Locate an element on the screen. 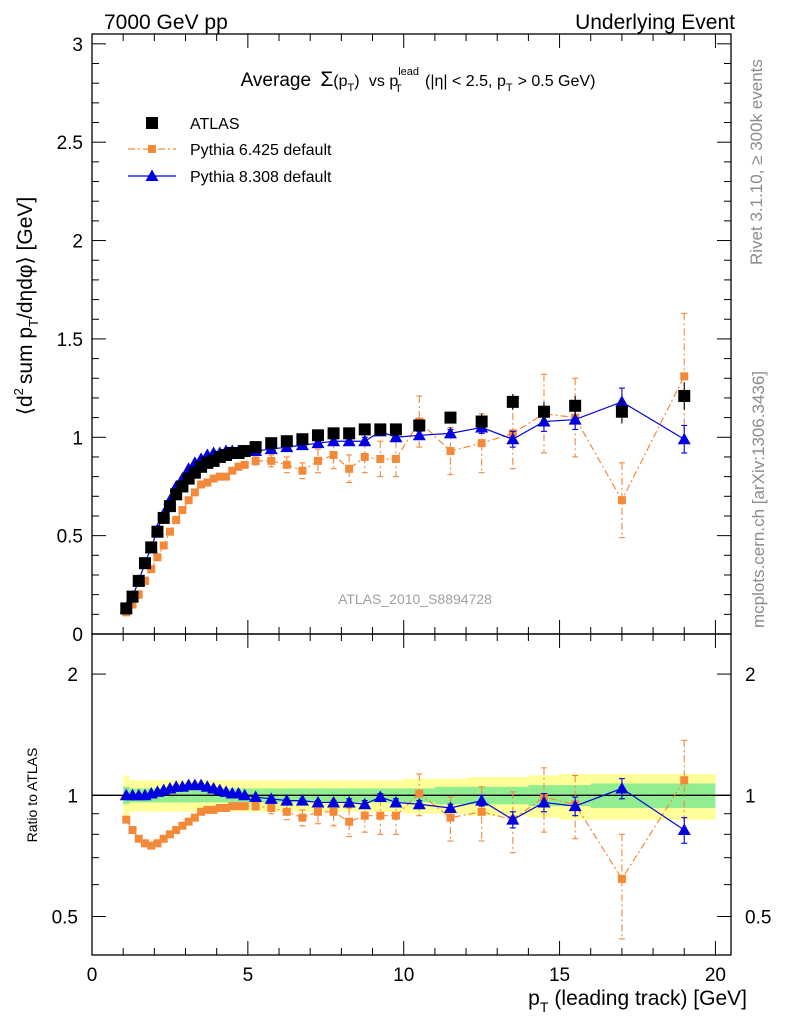 Image resolution: width=786 pixels, height=1024 pixels. main-ytick-label: 1 is located at coordinates (77, 438).